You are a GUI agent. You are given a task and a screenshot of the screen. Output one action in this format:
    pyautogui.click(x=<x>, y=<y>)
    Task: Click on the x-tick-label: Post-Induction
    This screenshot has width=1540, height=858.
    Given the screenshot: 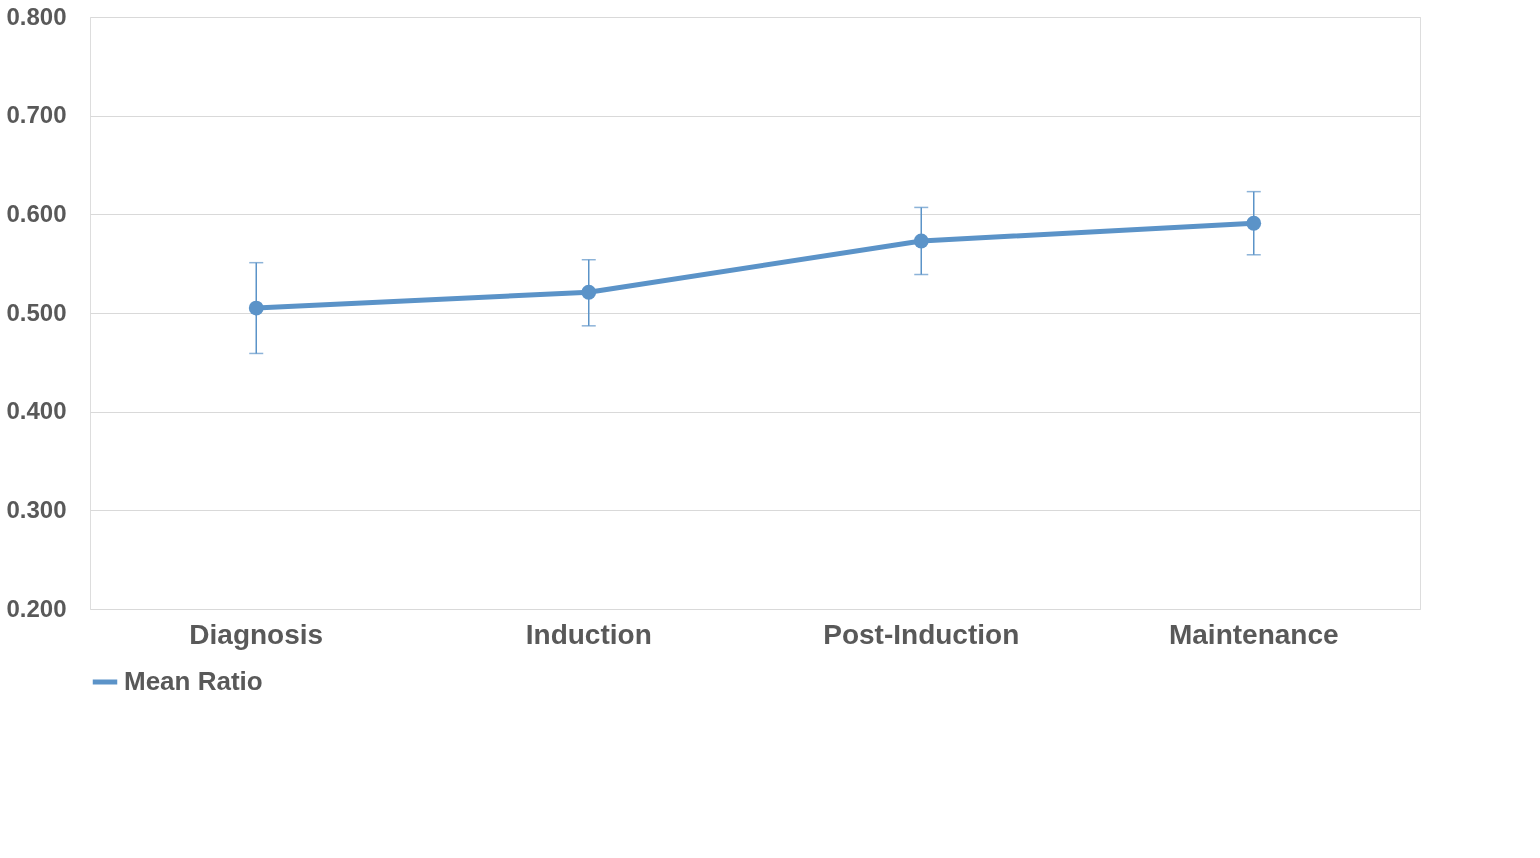 What is the action you would take?
    pyautogui.click(x=921, y=634)
    